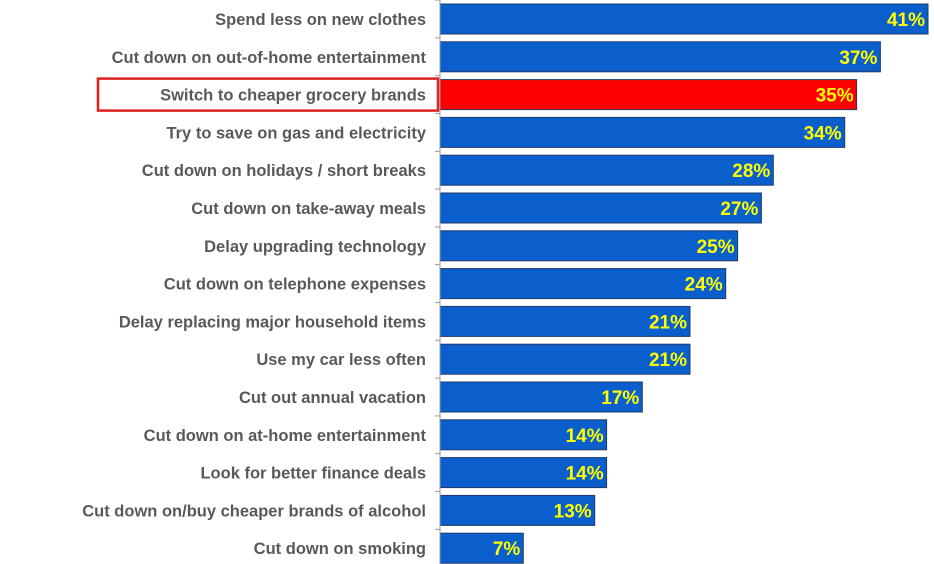 Image resolution: width=934 pixels, height=564 pixels. Describe the element at coordinates (313, 474) in the screenshot. I see `category-label-13: Look for better finance deals` at that location.